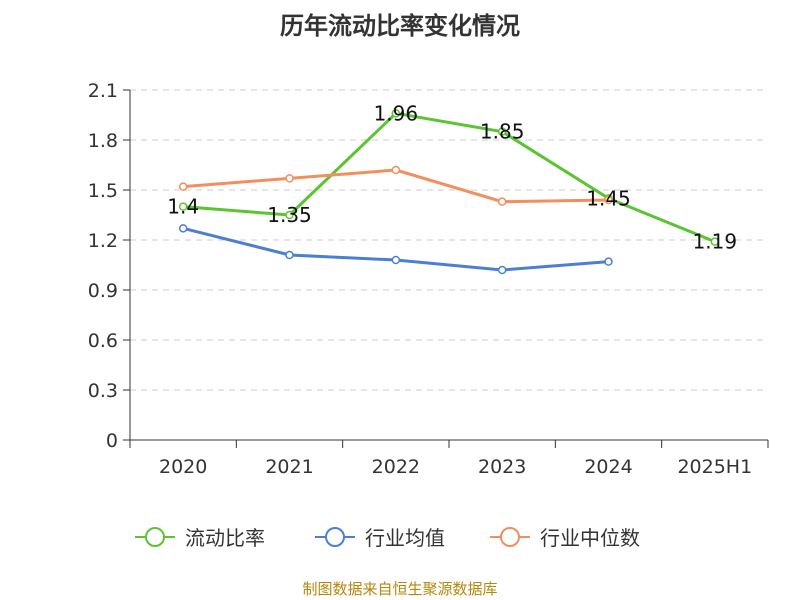  What do you see at coordinates (103, 391) in the screenshot?
I see `y-tick-label: 0.3` at bounding box center [103, 391].